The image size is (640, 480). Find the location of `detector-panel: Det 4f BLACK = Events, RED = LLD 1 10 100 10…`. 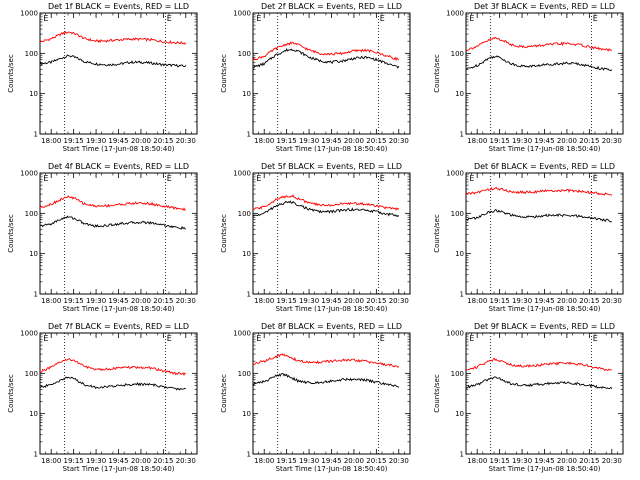

detector-panel: Det 4f BLACK = Events, RED = LLD 1 10 100 10… is located at coordinates (102, 237).